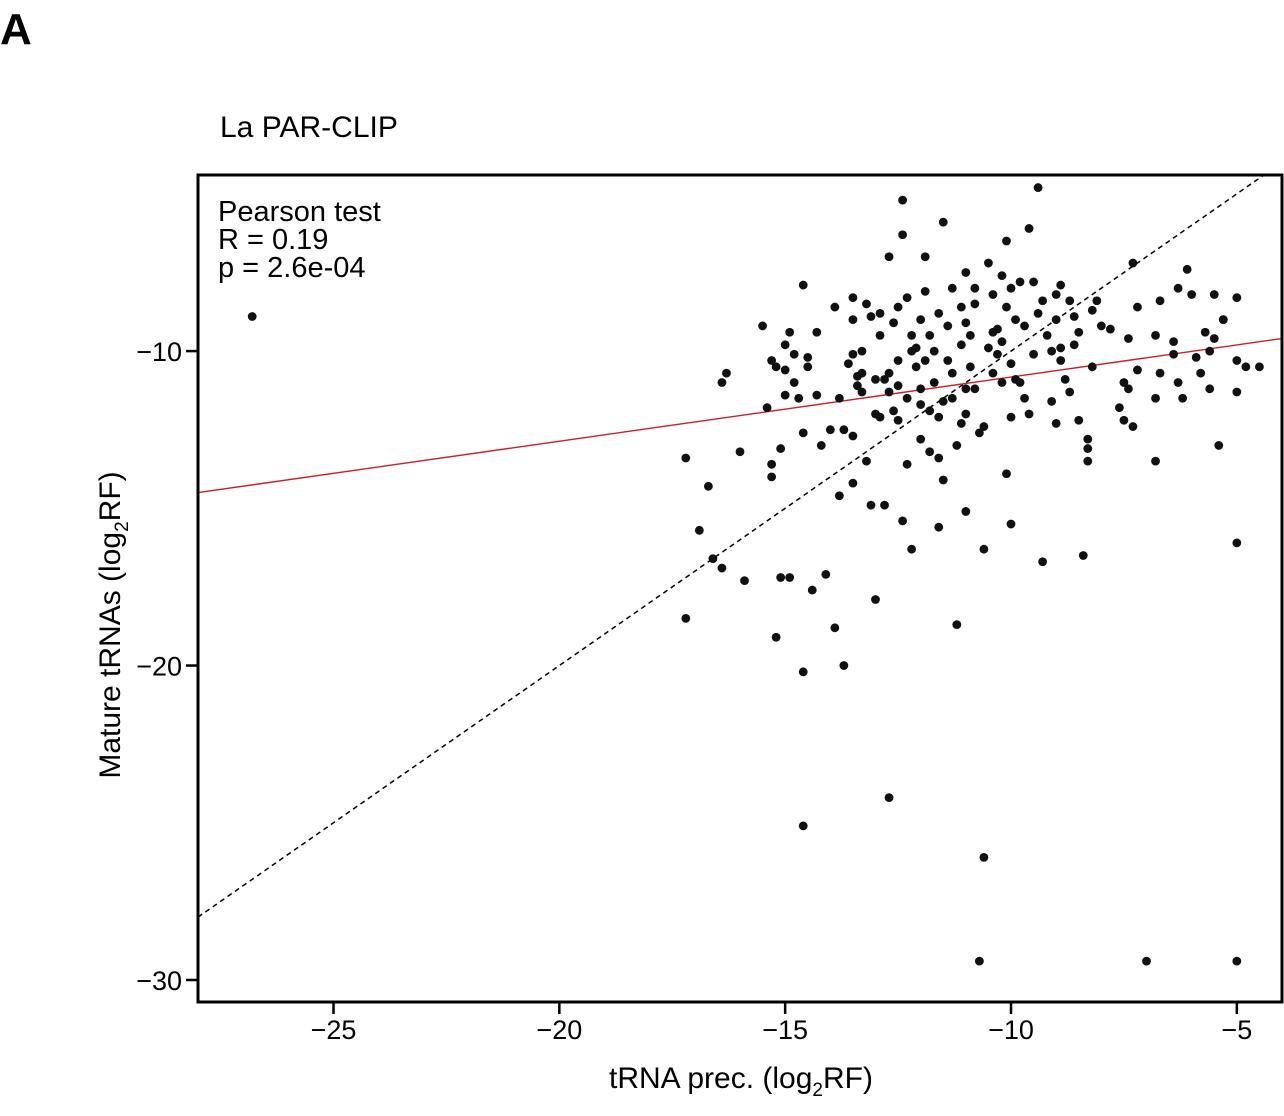 The height and width of the screenshot is (1116, 1284). Describe the element at coordinates (113, 624) in the screenshot. I see `y-axis-label: Mature tRNAs (log2RF)` at that location.